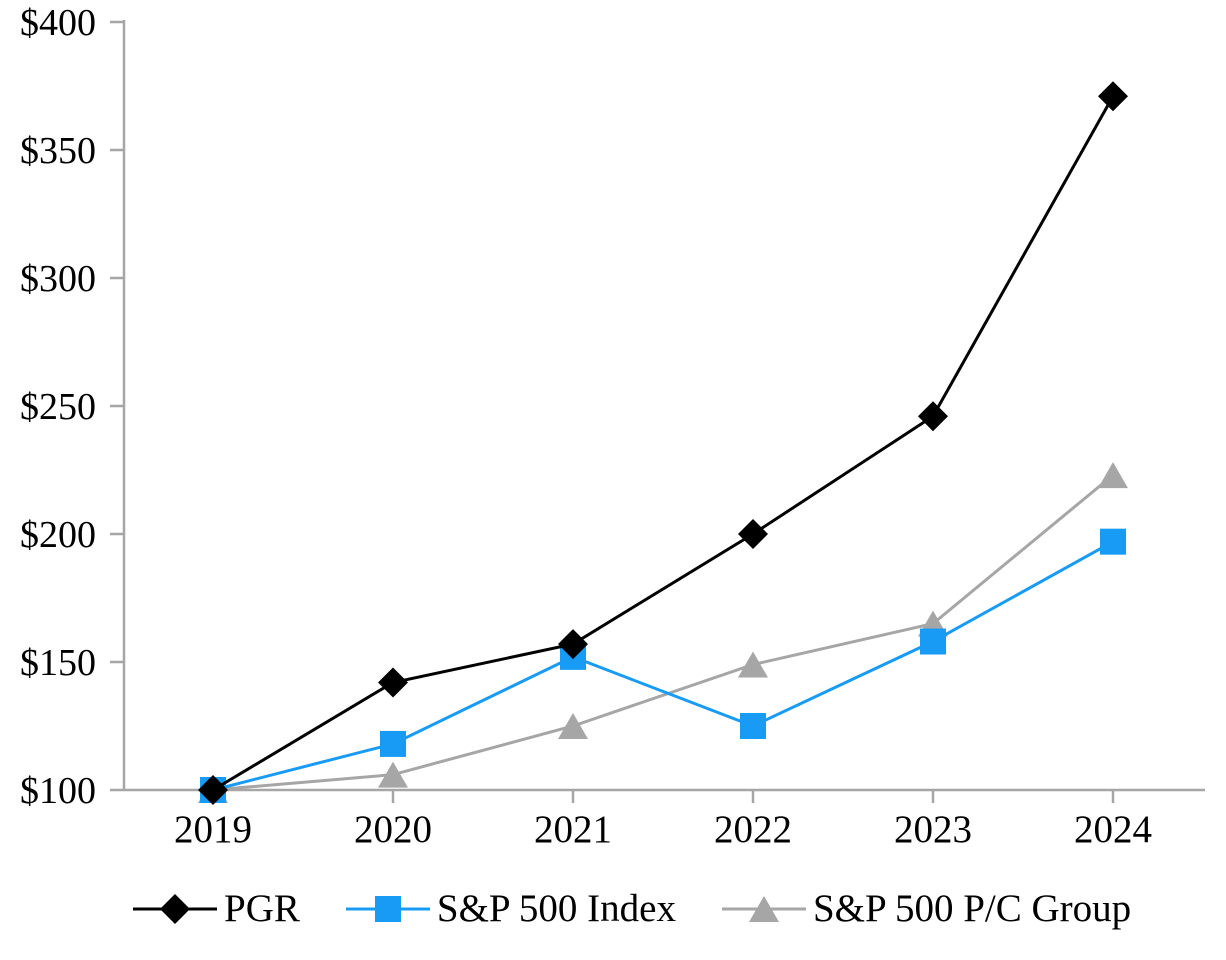  What do you see at coordinates (753, 534) in the screenshot?
I see `series-pgr-marker-2022` at bounding box center [753, 534].